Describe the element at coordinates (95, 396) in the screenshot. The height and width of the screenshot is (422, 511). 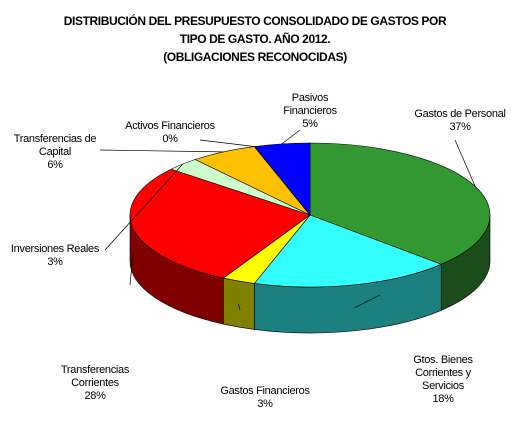
I see `value-label: 28%` at that location.